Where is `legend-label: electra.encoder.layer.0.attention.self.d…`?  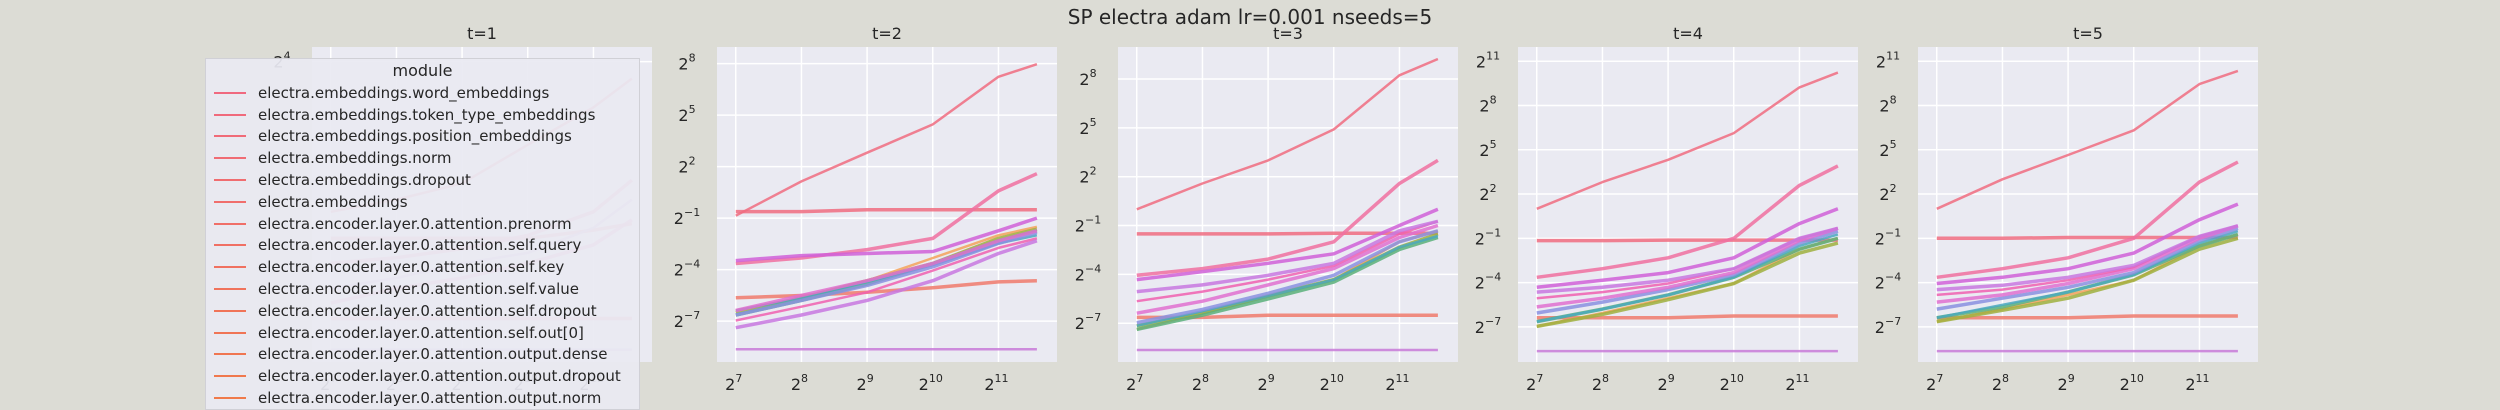
legend-label: electra.encoder.layer.0.attention.self.d… is located at coordinates (427, 310).